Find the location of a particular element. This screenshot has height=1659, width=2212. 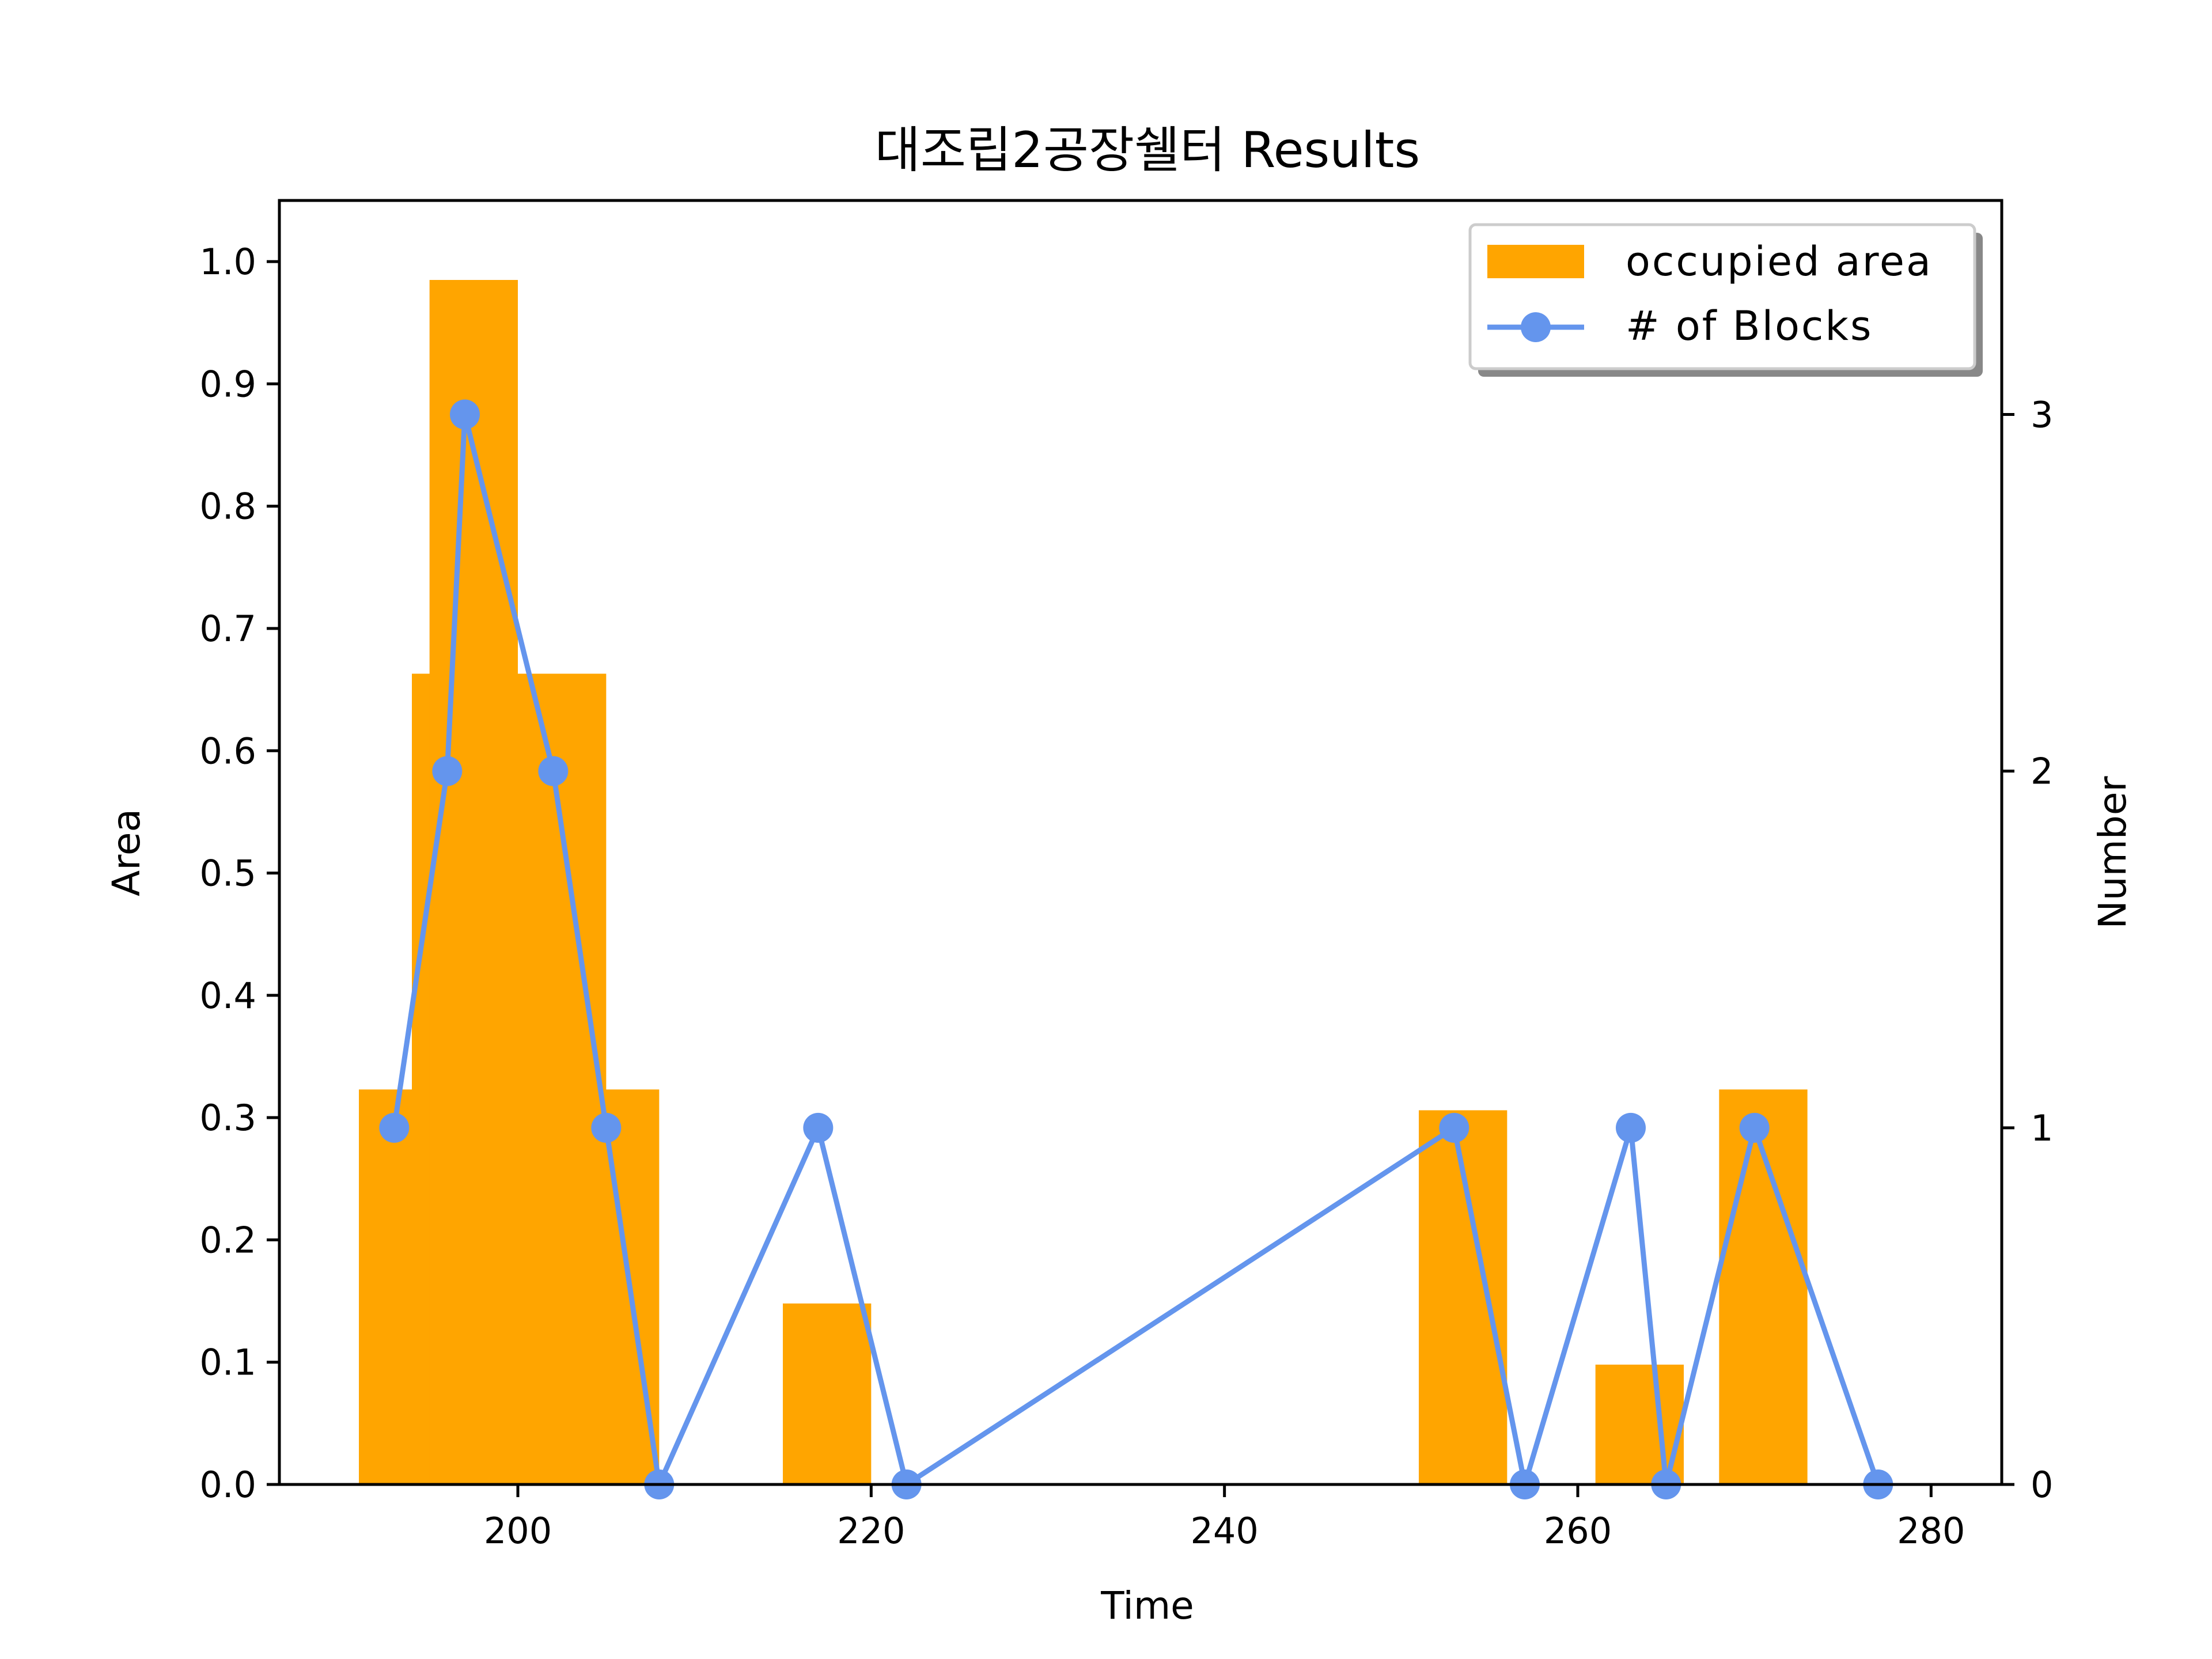

y-axis-title: Area is located at coordinates (126, 852).